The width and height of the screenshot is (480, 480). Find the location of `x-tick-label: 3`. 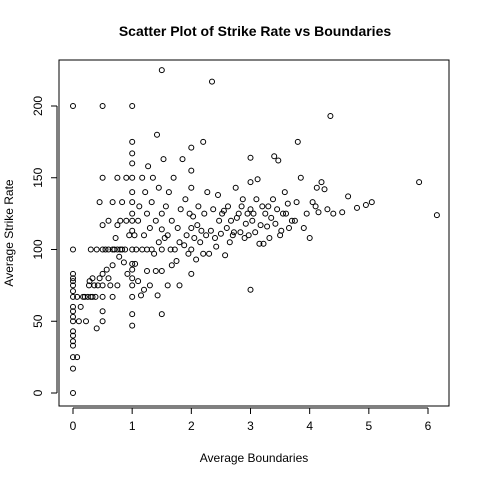

x-tick-label: 3 is located at coordinates (250, 426).